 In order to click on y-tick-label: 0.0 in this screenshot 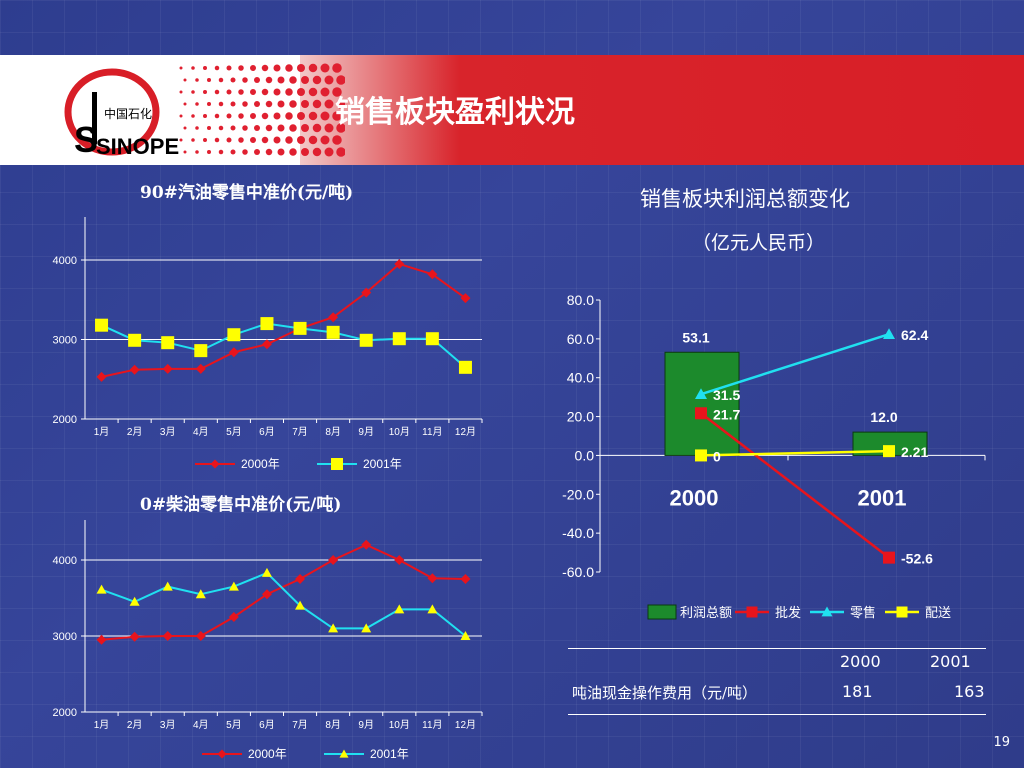, I will do `click(585, 455)`.